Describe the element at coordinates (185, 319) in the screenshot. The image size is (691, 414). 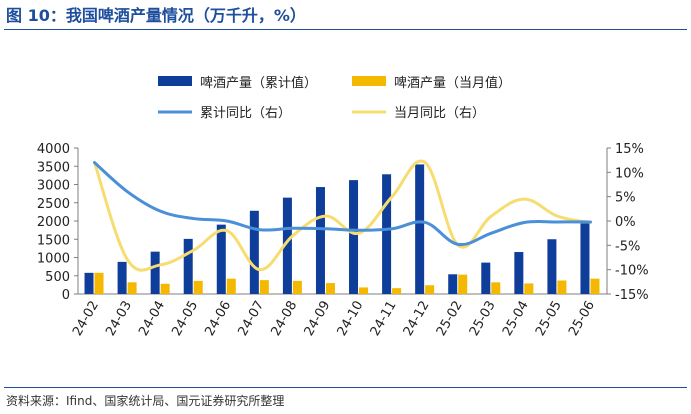
I see `x-tick-label: 24-05` at that location.